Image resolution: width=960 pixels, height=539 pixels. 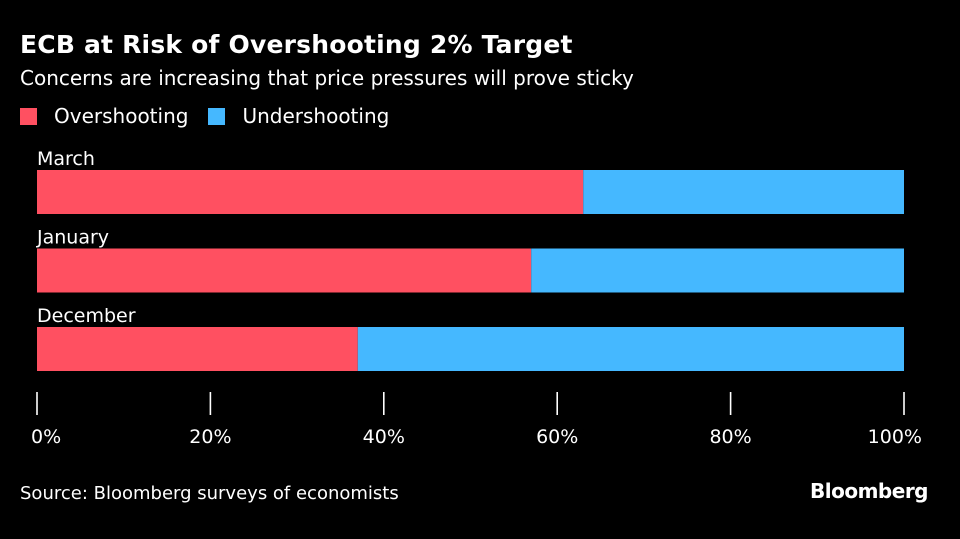 I want to click on x-tick-label-0: 0%, so click(x=46, y=437).